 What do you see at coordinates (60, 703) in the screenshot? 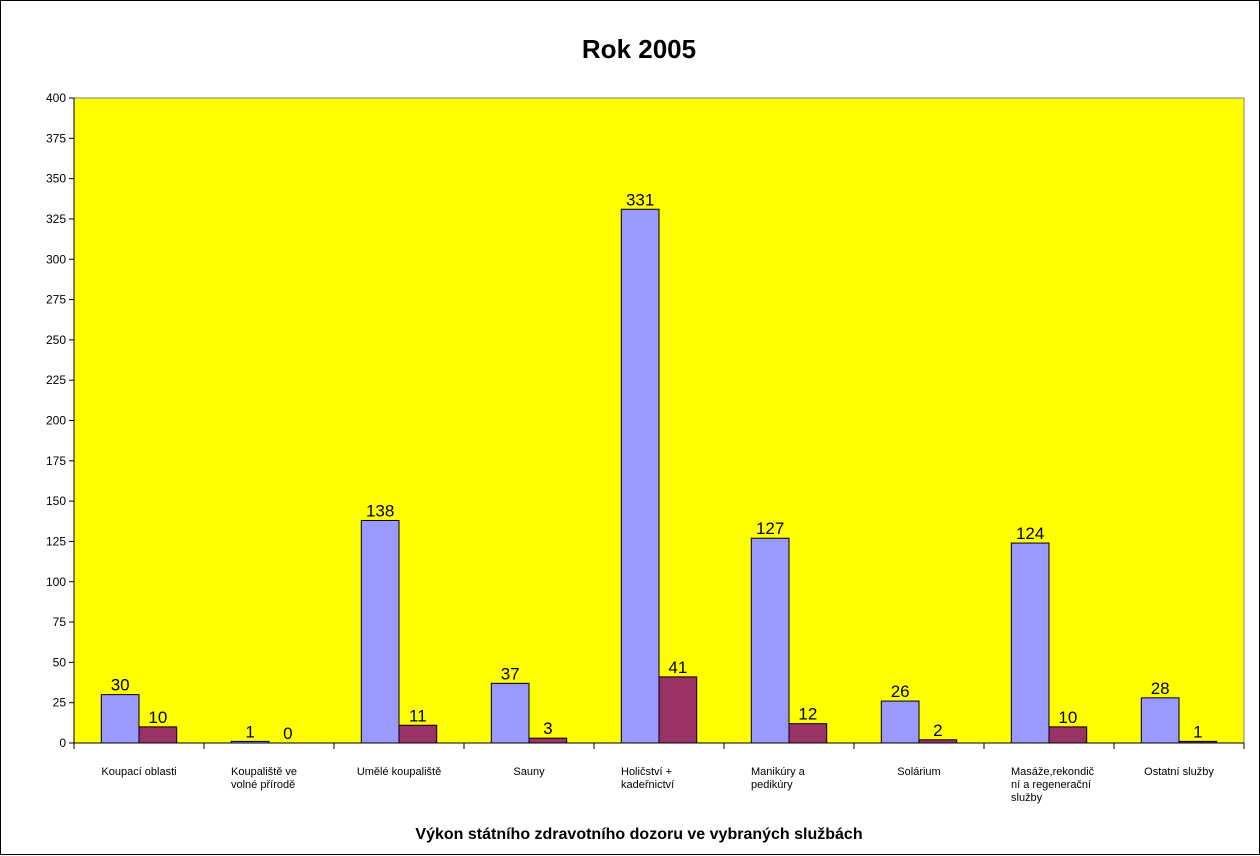
I see `y-tick-label: 25` at bounding box center [60, 703].